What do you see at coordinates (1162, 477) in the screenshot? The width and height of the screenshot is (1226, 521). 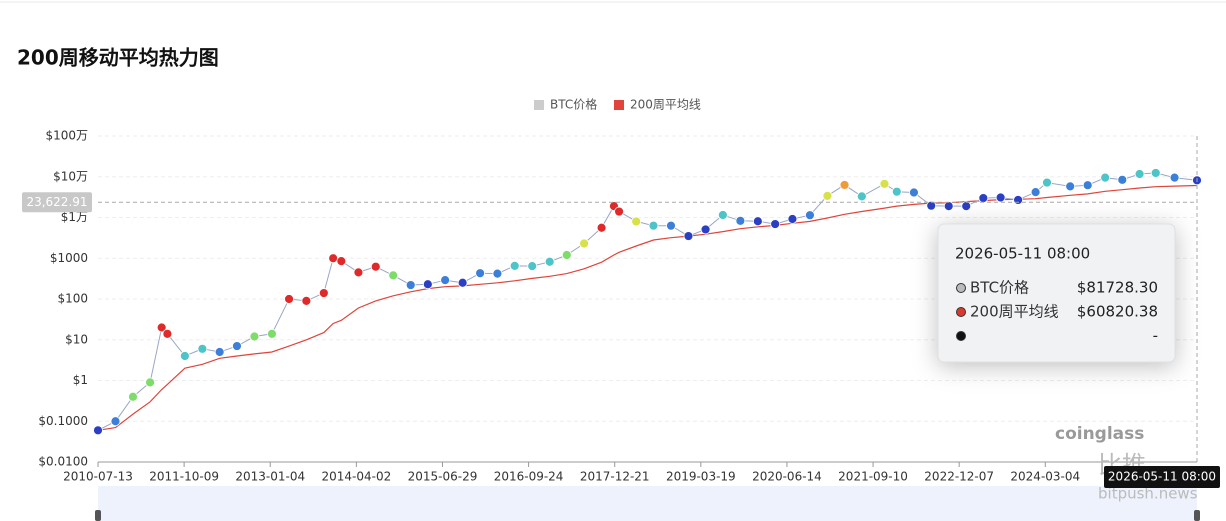 I see `crosshair-x-label: 2026-05-11 08:00` at bounding box center [1162, 477].